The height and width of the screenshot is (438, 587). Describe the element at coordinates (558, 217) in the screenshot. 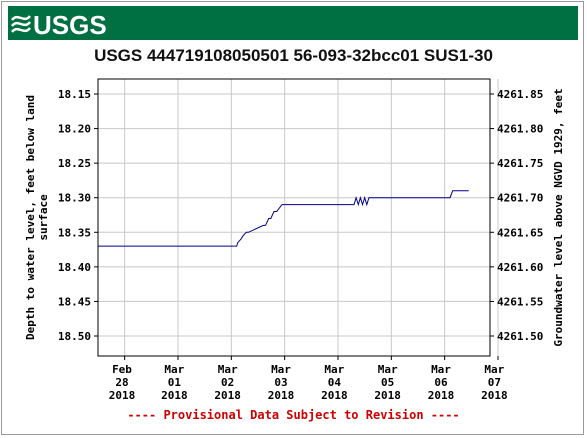

I see `right-axis-label: Groundwater level above NGVD 1929, feet` at that location.